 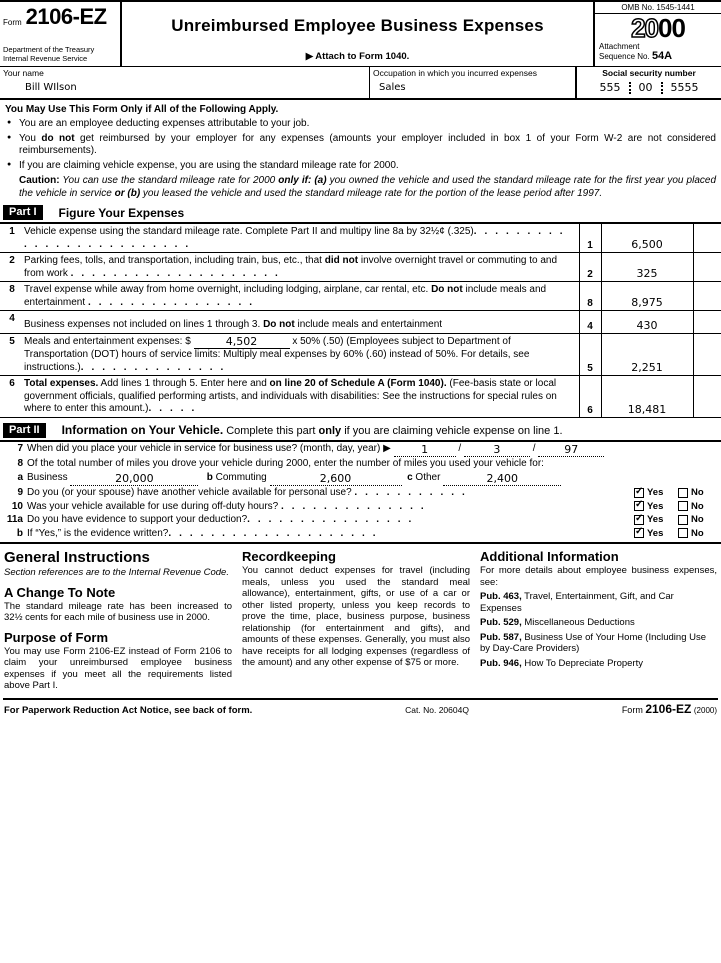 What do you see at coordinates (698, 520) in the screenshot?
I see `line-11a-no-option: No` at bounding box center [698, 520].